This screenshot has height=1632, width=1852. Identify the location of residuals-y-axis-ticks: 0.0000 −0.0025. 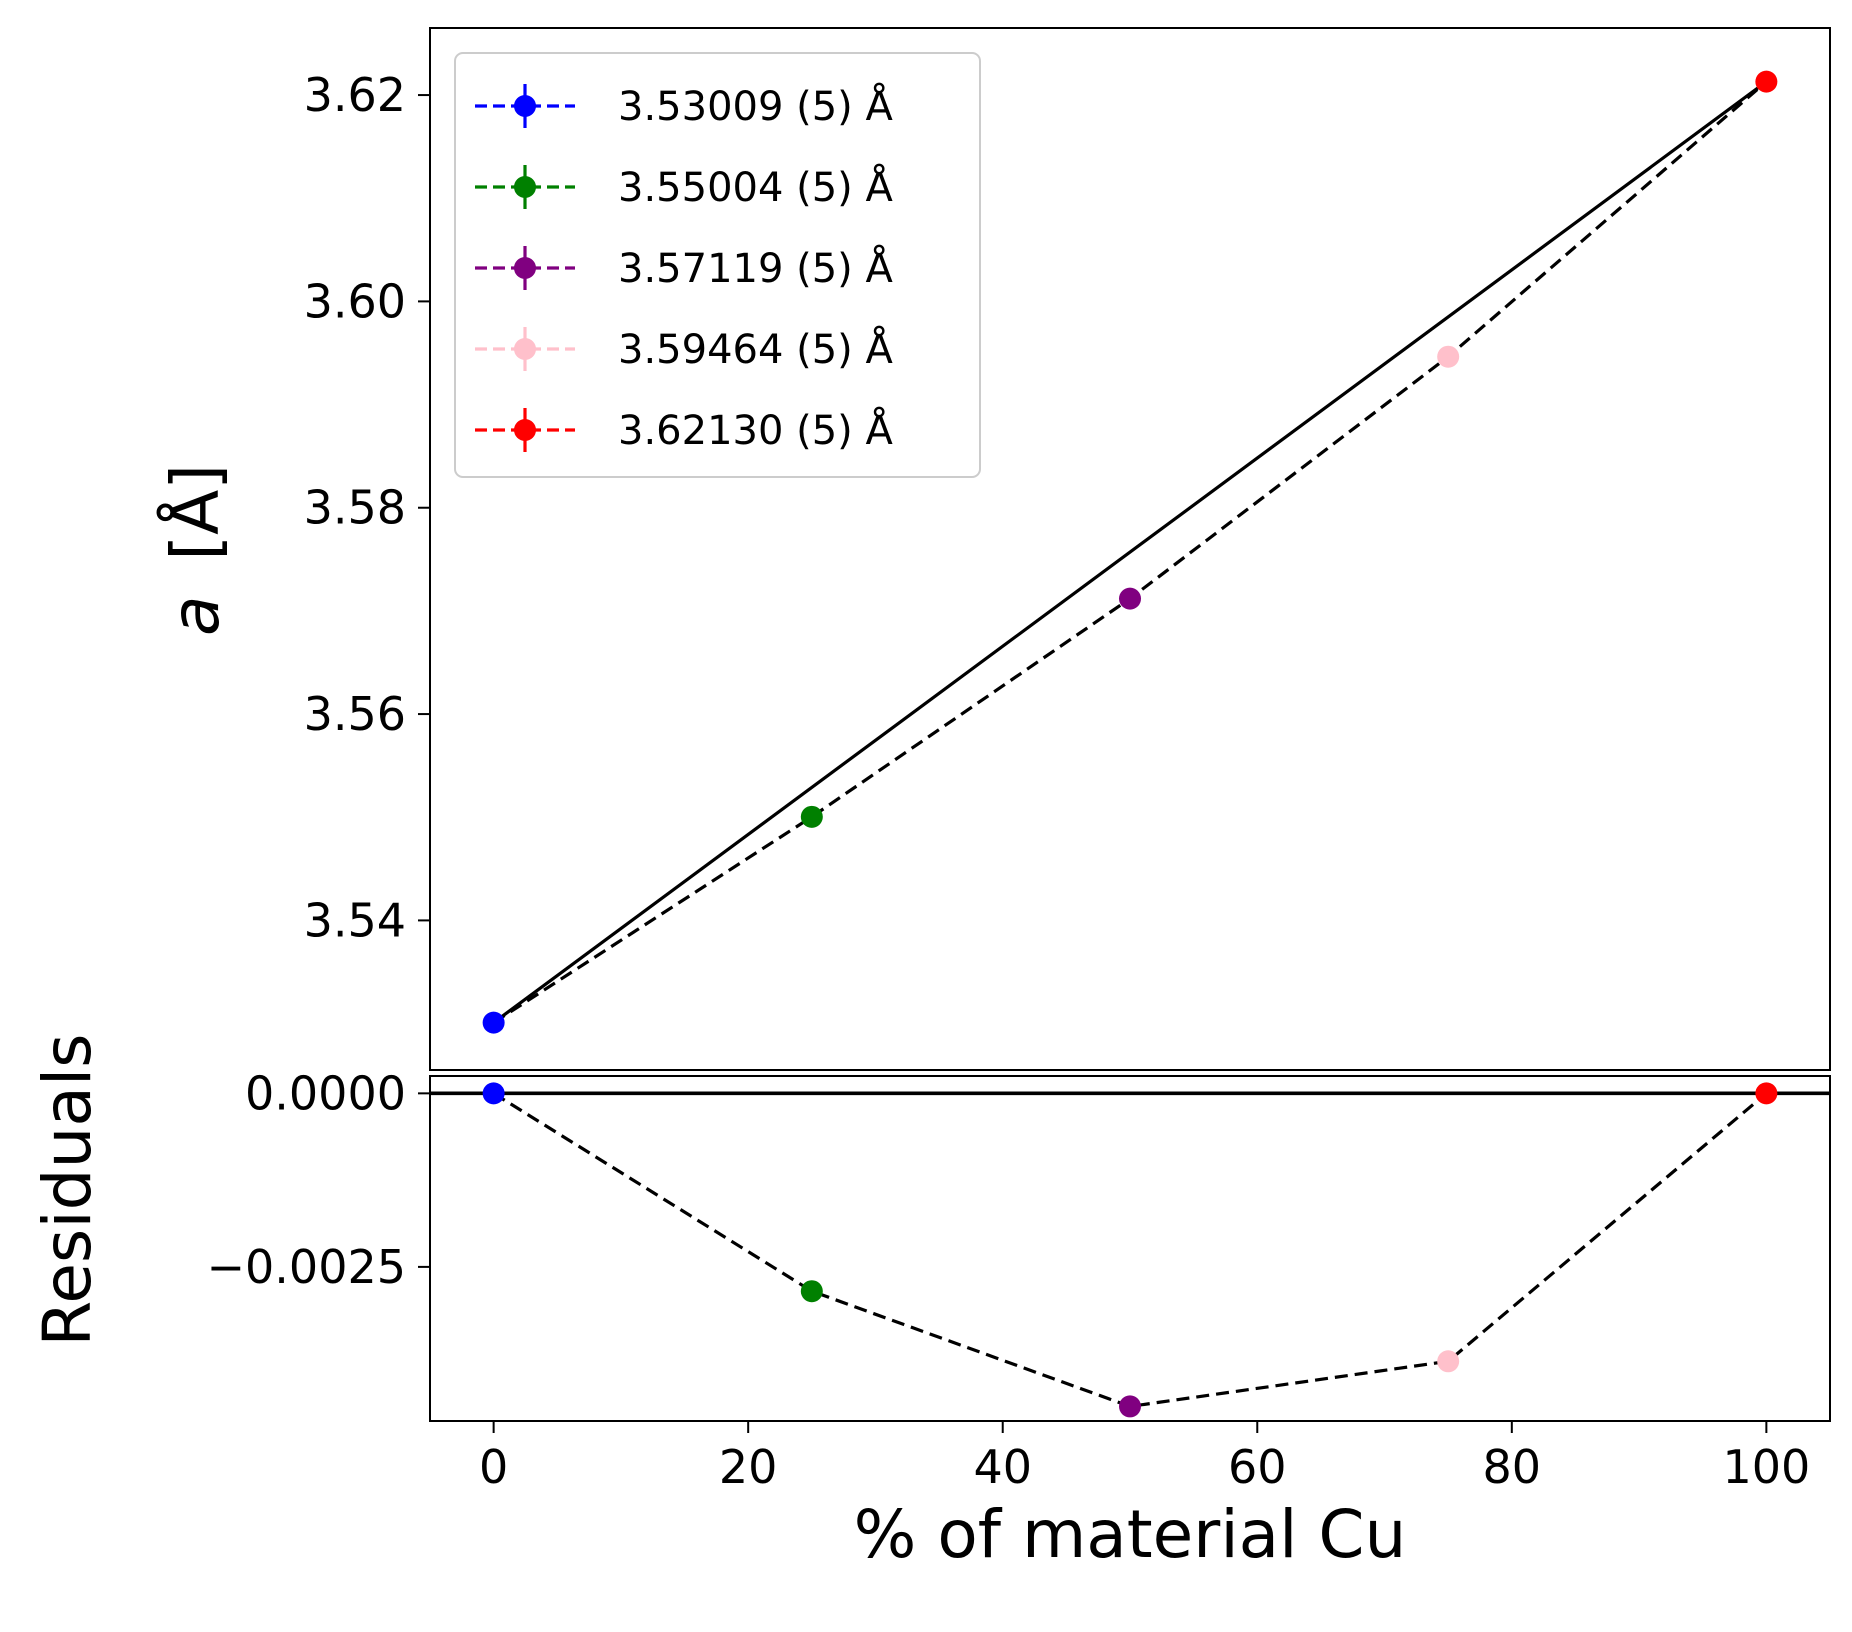
(318, 1180).